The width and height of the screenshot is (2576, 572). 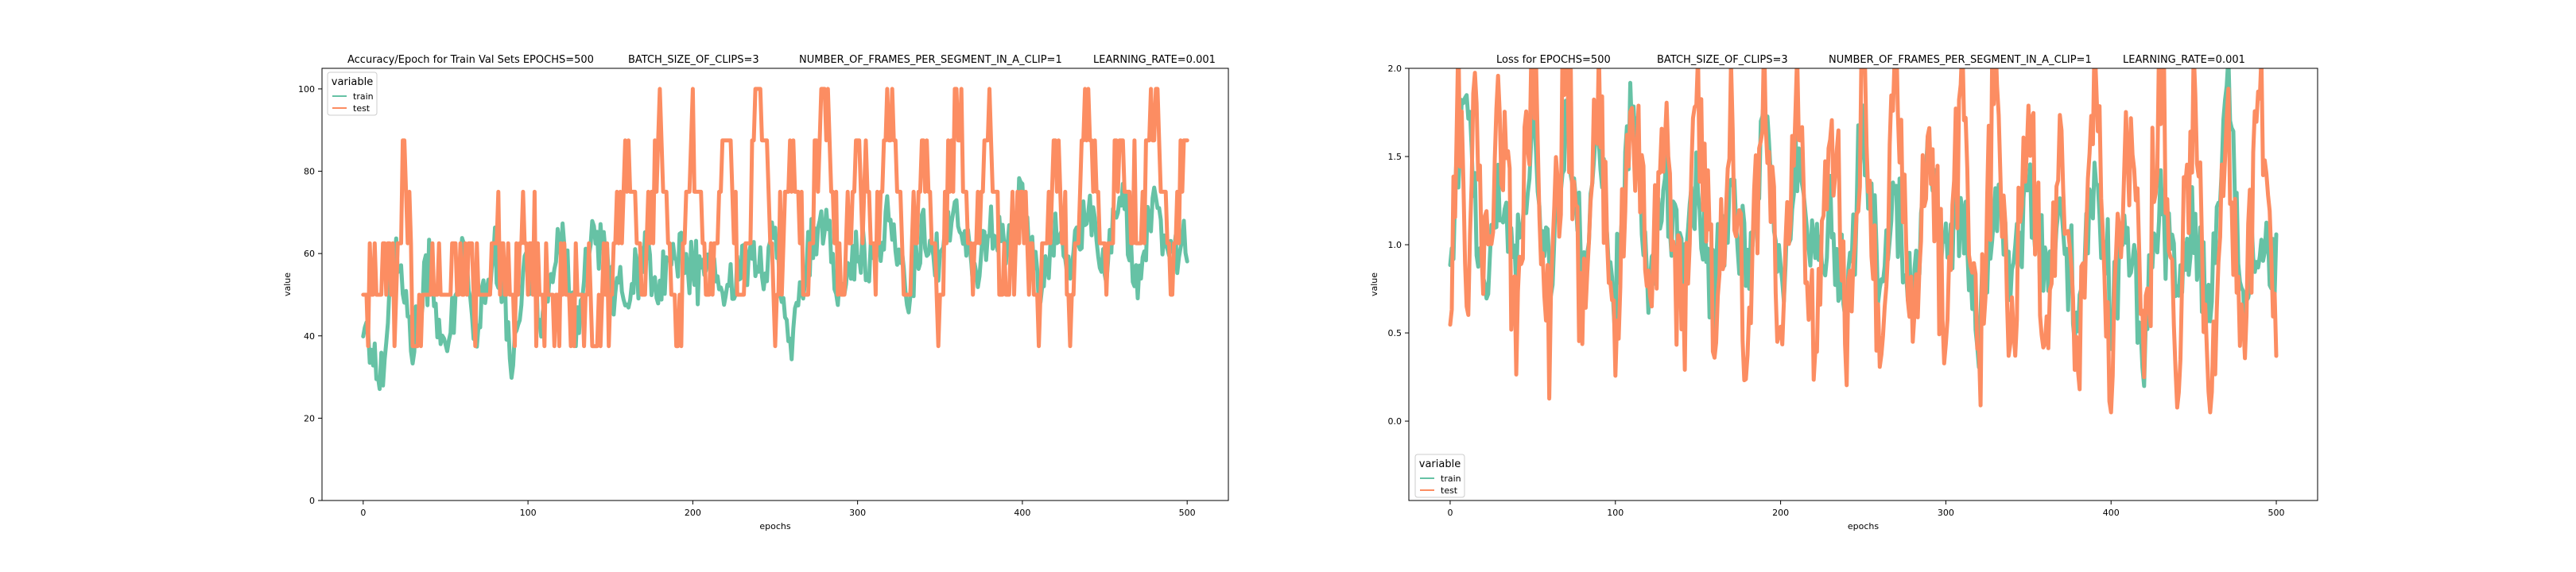 What do you see at coordinates (310, 254) in the screenshot?
I see `y-tick-label: 60` at bounding box center [310, 254].